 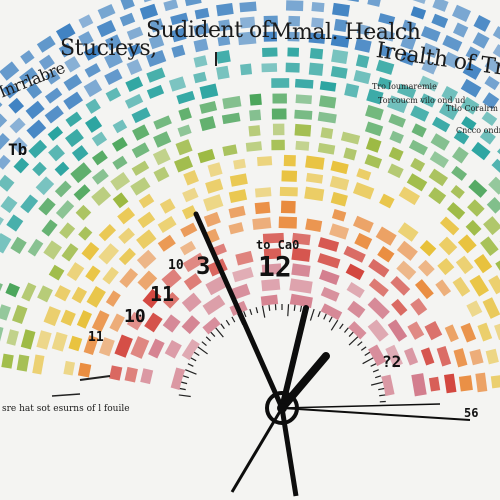 I want to click on hour-hand, so click(x=294, y=358).